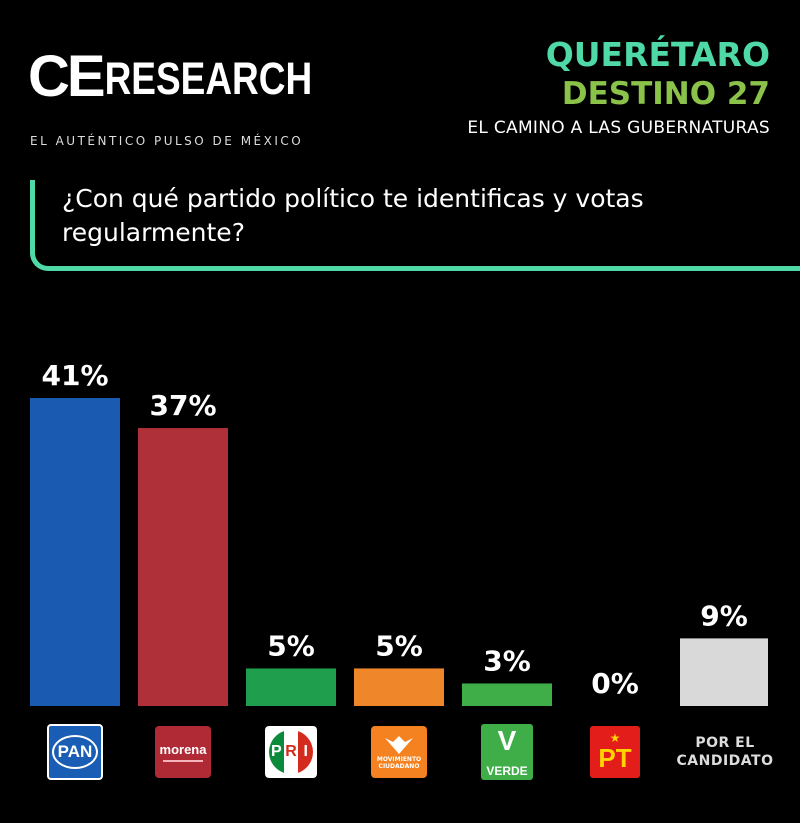 The height and width of the screenshot is (823, 800). I want to click on header-state: QUERÉTARO, so click(657, 54).